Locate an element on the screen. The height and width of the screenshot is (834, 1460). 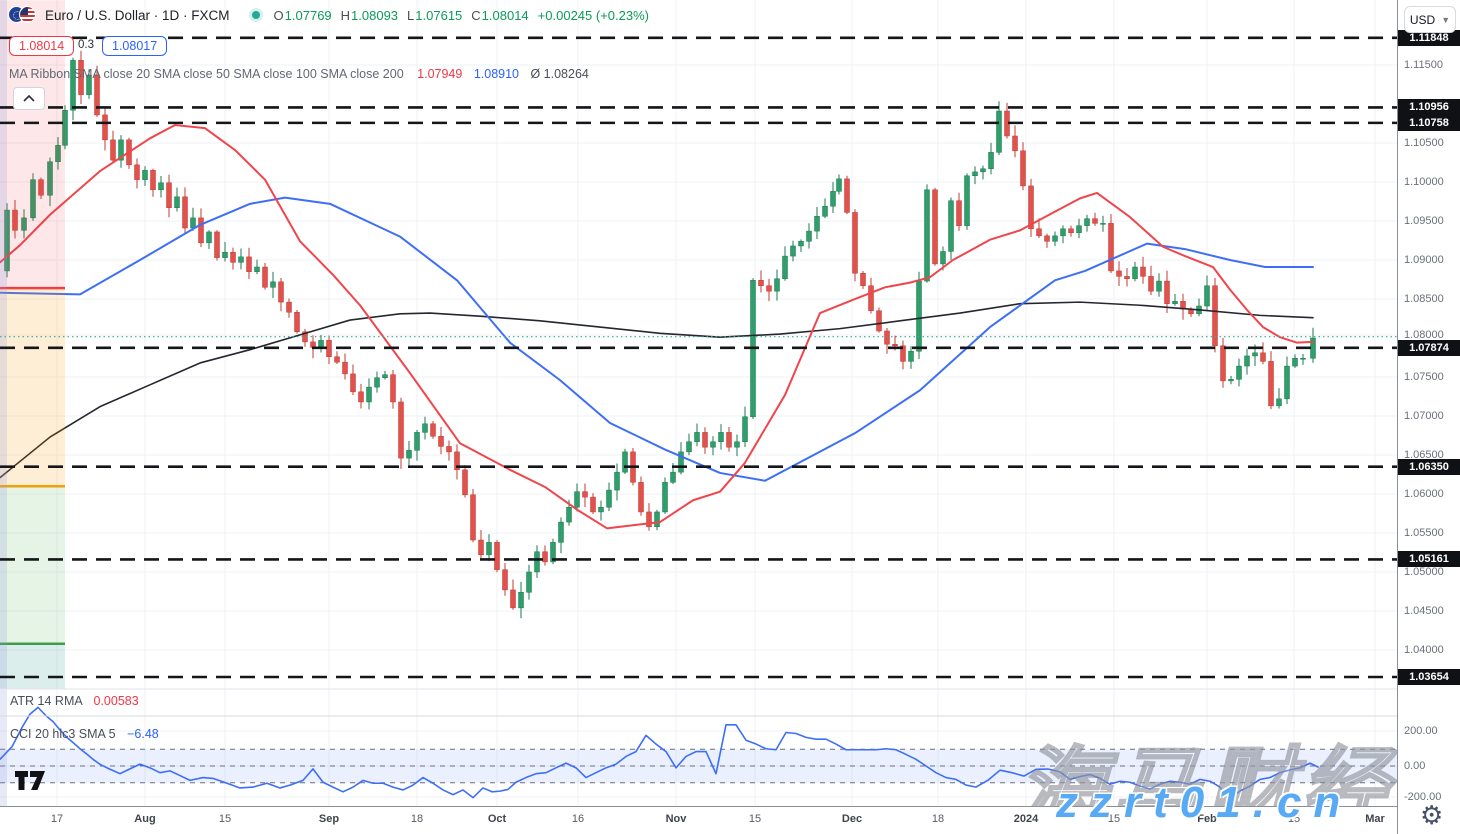
price-axis-label: 1.05000 is located at coordinates (1424, 572).